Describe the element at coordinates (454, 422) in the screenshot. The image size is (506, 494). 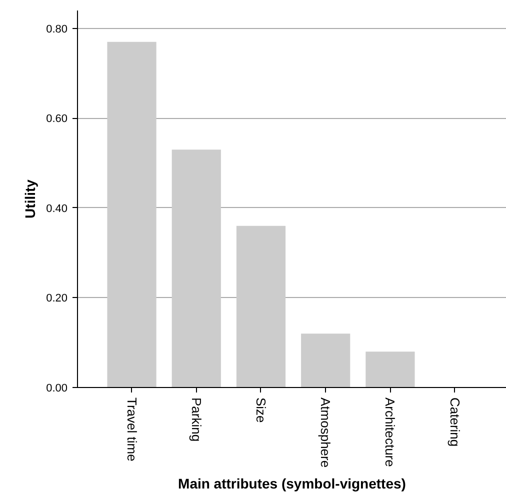
I see `x-tick-label: Catering` at that location.